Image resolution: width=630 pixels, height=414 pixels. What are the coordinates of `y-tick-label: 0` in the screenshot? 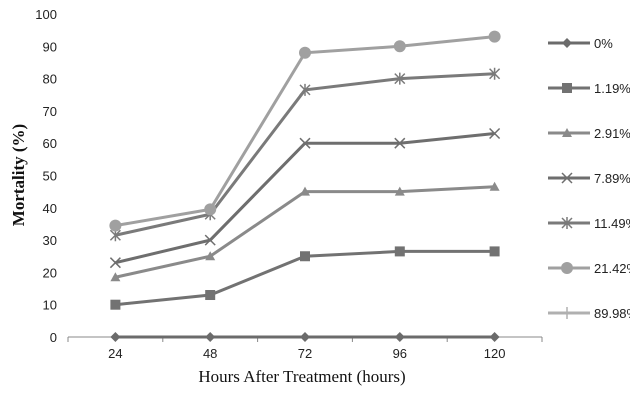 It's located at (53, 337).